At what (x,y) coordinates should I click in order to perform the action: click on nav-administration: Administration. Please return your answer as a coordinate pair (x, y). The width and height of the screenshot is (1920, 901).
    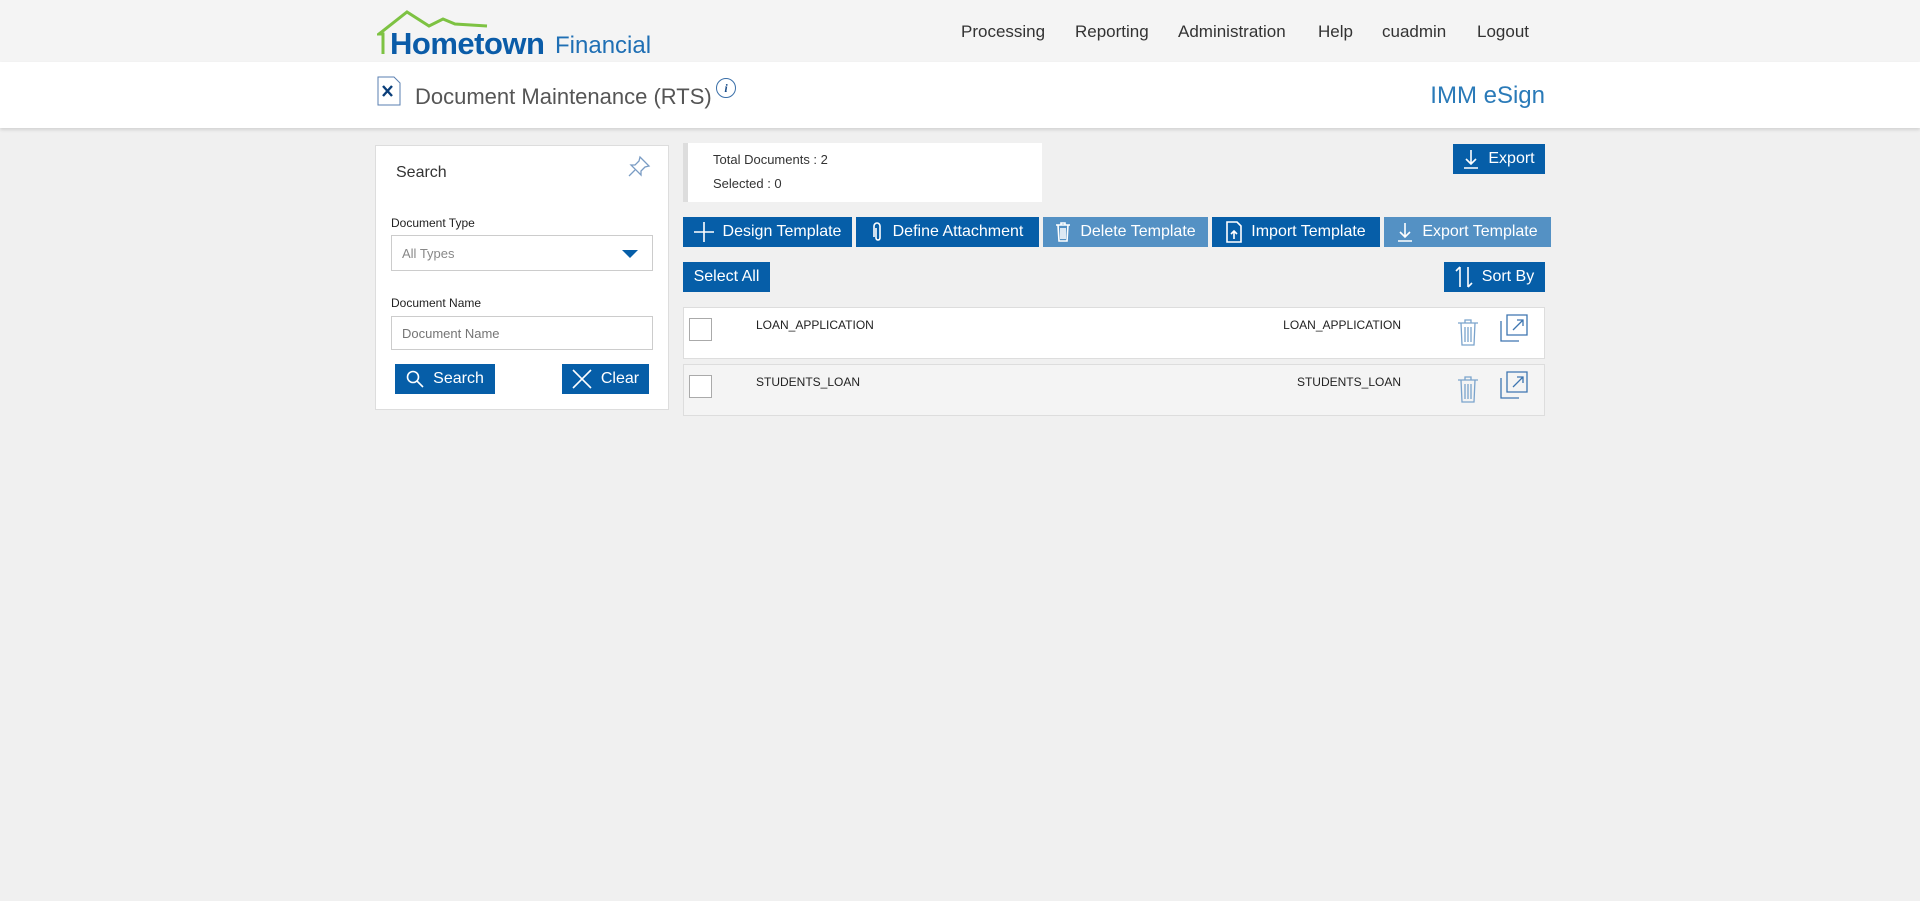
    Looking at the image, I should click on (1232, 31).